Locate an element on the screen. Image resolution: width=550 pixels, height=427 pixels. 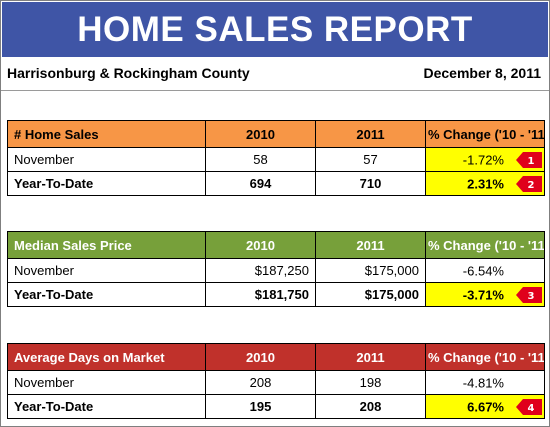
table-row: Year-To-Date 195 208 6.67% 4 is located at coordinates (276, 406).